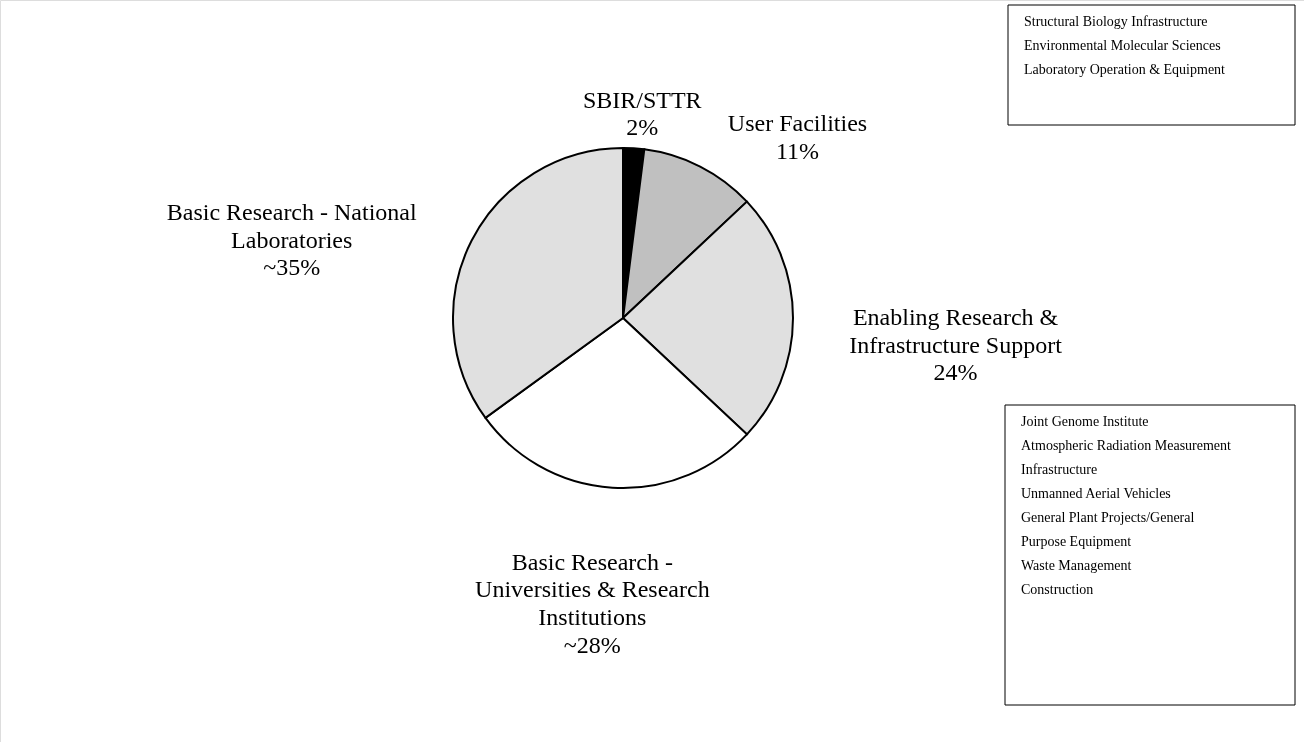 The width and height of the screenshot is (1304, 742). What do you see at coordinates (642, 99) in the screenshot?
I see `slice-label: SBIR/STTR` at bounding box center [642, 99].